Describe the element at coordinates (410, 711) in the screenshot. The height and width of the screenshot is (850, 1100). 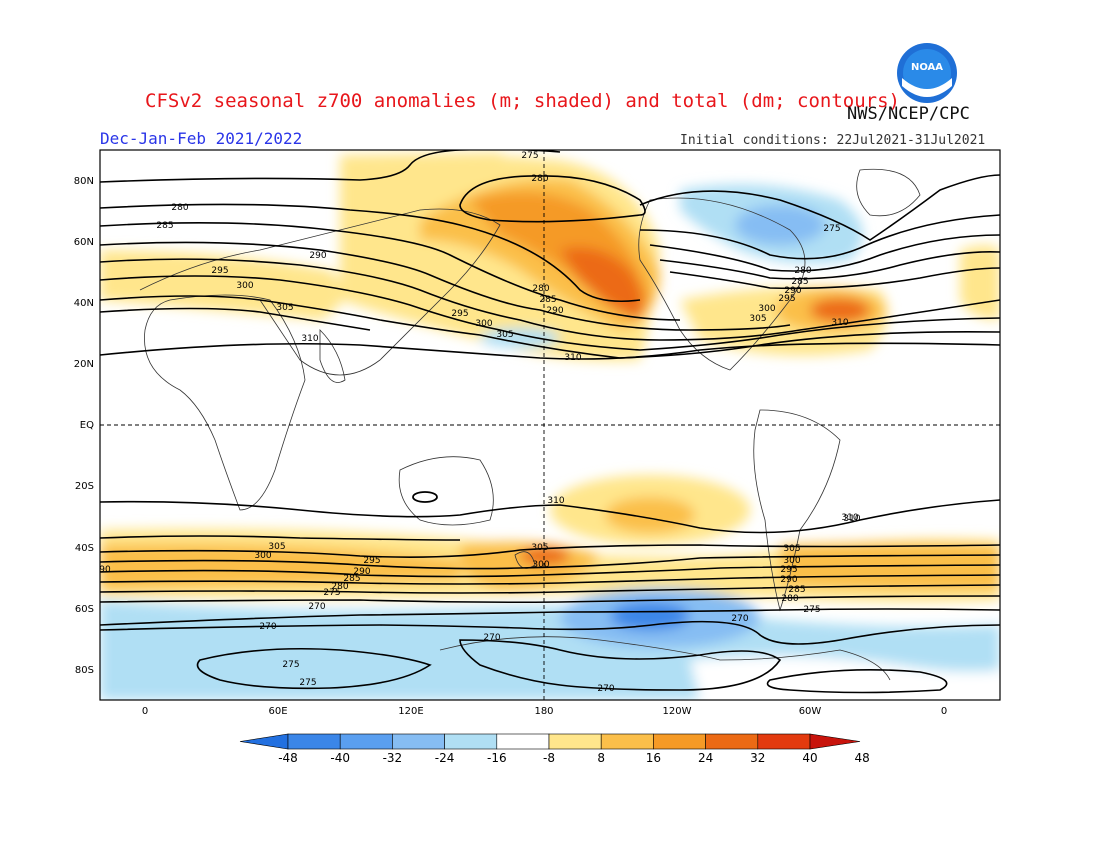
I see `lon-tick-label: 120E` at that location.